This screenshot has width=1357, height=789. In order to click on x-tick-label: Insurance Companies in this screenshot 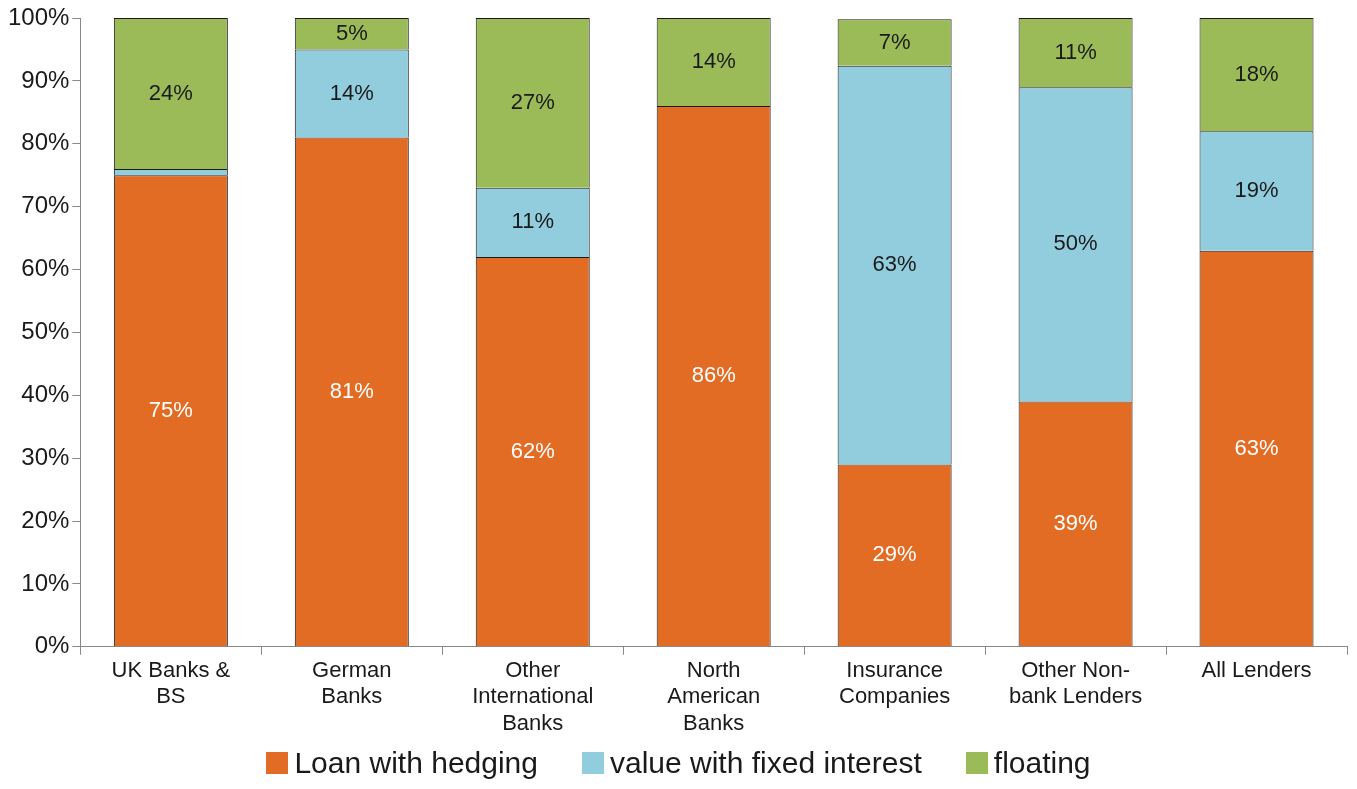, I will do `click(895, 683)`.